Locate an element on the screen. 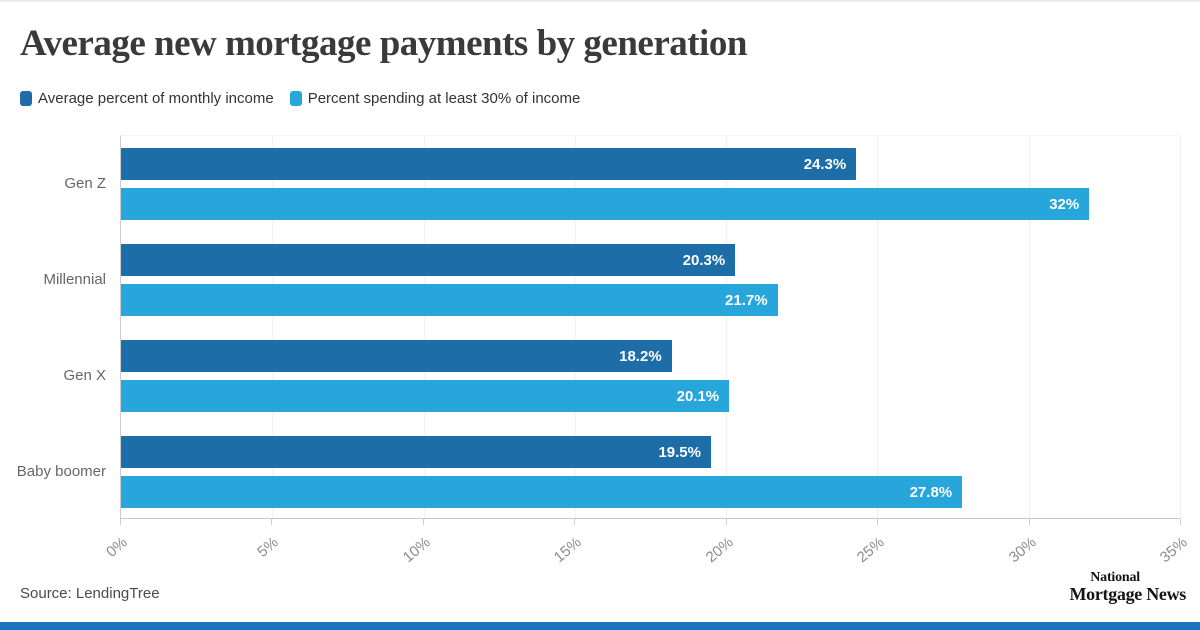 The image size is (1200, 630). bar-value-label: 24.3% is located at coordinates (825, 164).